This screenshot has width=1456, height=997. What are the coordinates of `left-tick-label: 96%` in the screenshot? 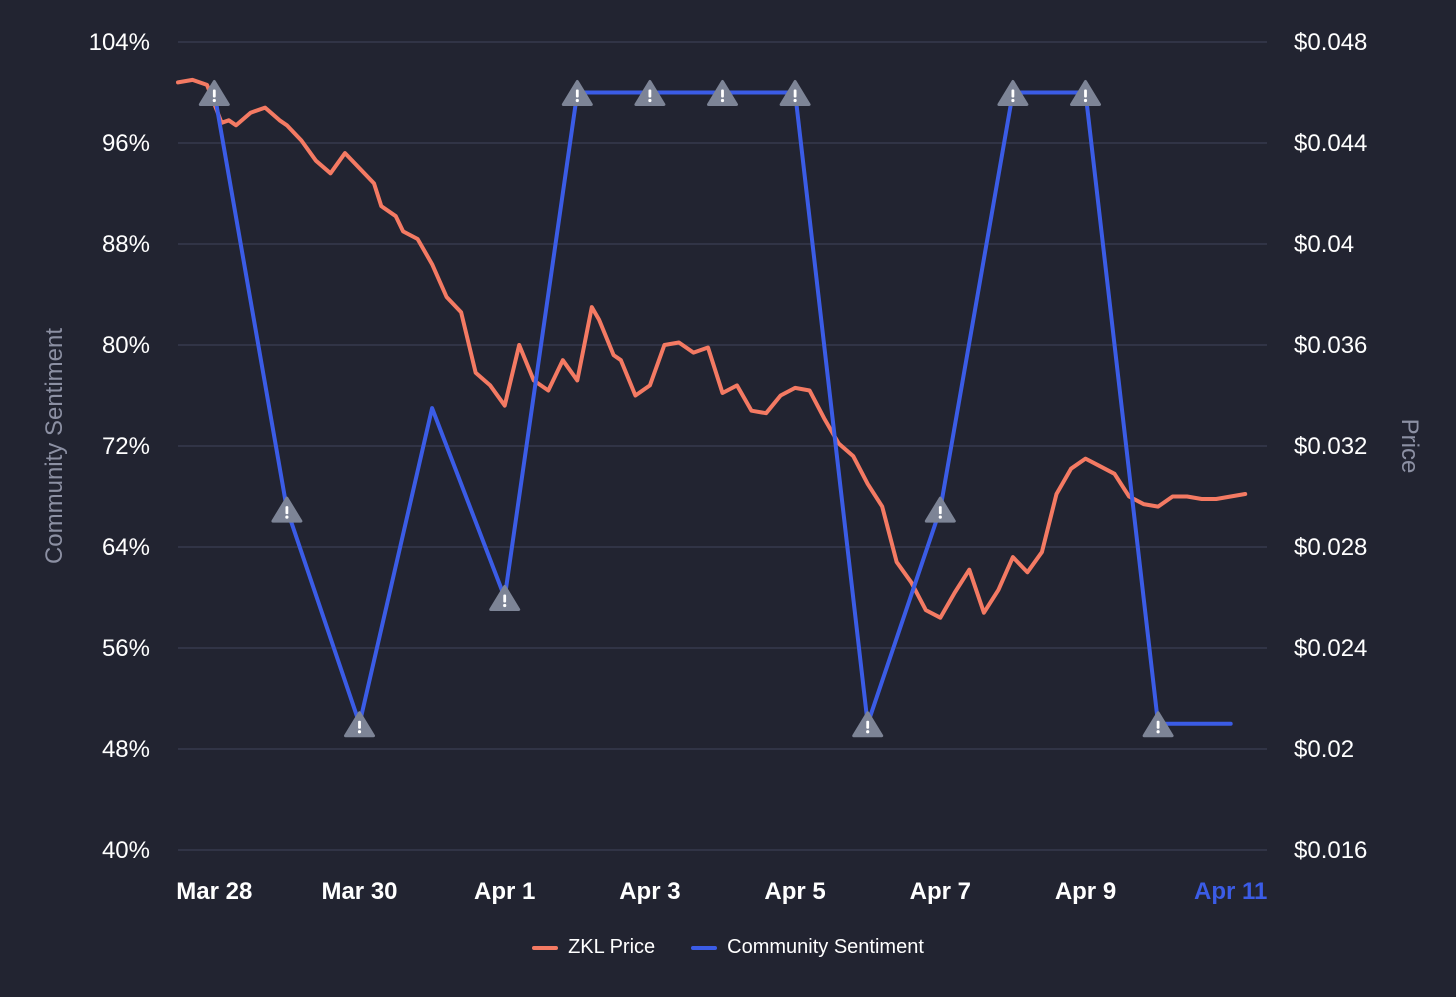 It's located at (126, 143).